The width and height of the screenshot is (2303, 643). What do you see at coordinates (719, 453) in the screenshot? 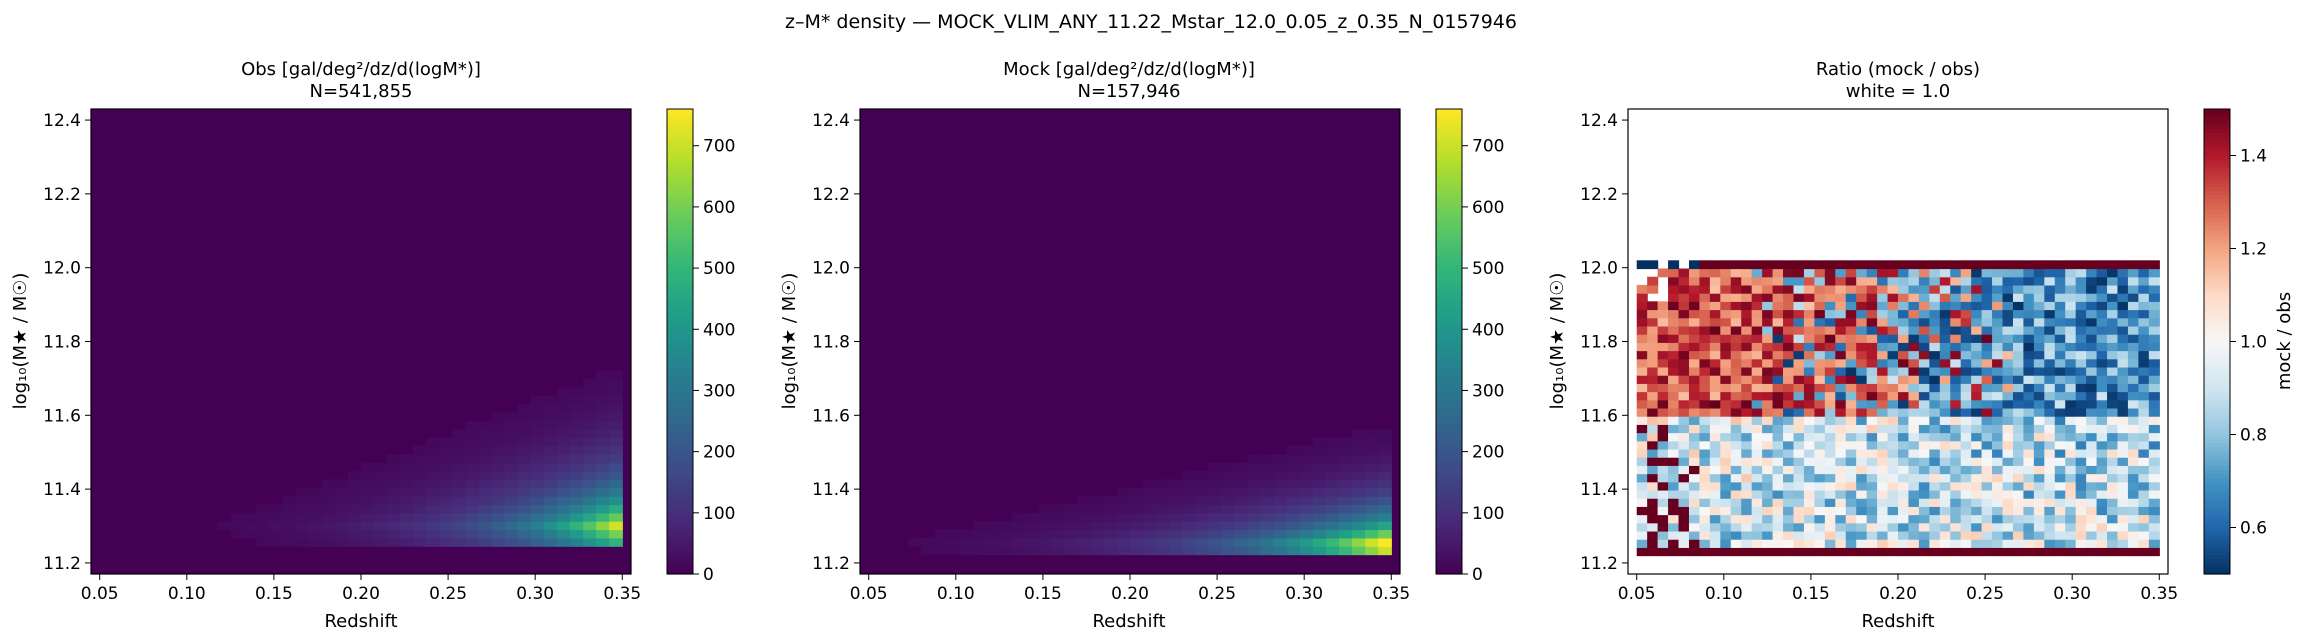
I see `colorbar-tick-label: 200` at bounding box center [719, 453].